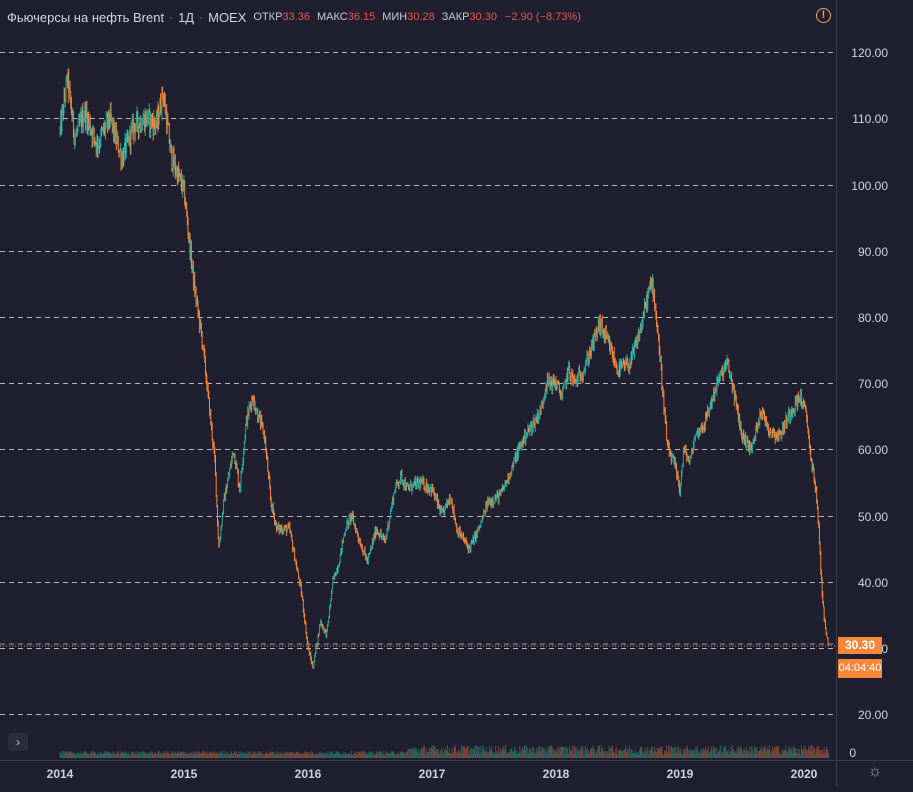 The width and height of the screenshot is (913, 792). I want to click on interval-label: 1Д, so click(186, 17).